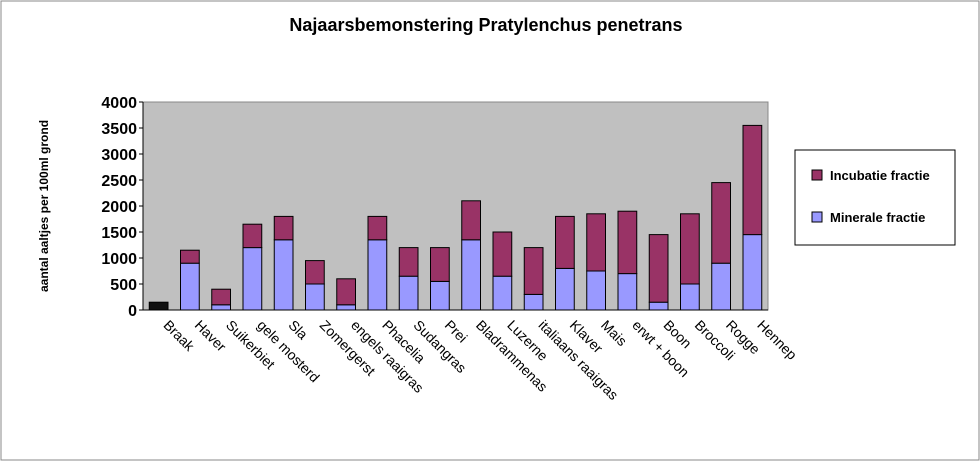 Image resolution: width=980 pixels, height=461 pixels. I want to click on legend, so click(875, 197).